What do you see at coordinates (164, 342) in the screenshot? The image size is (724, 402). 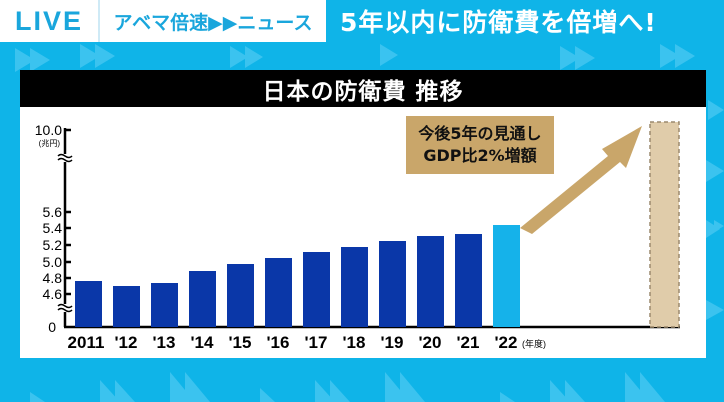 I see `svg-text: '13` at bounding box center [164, 342].